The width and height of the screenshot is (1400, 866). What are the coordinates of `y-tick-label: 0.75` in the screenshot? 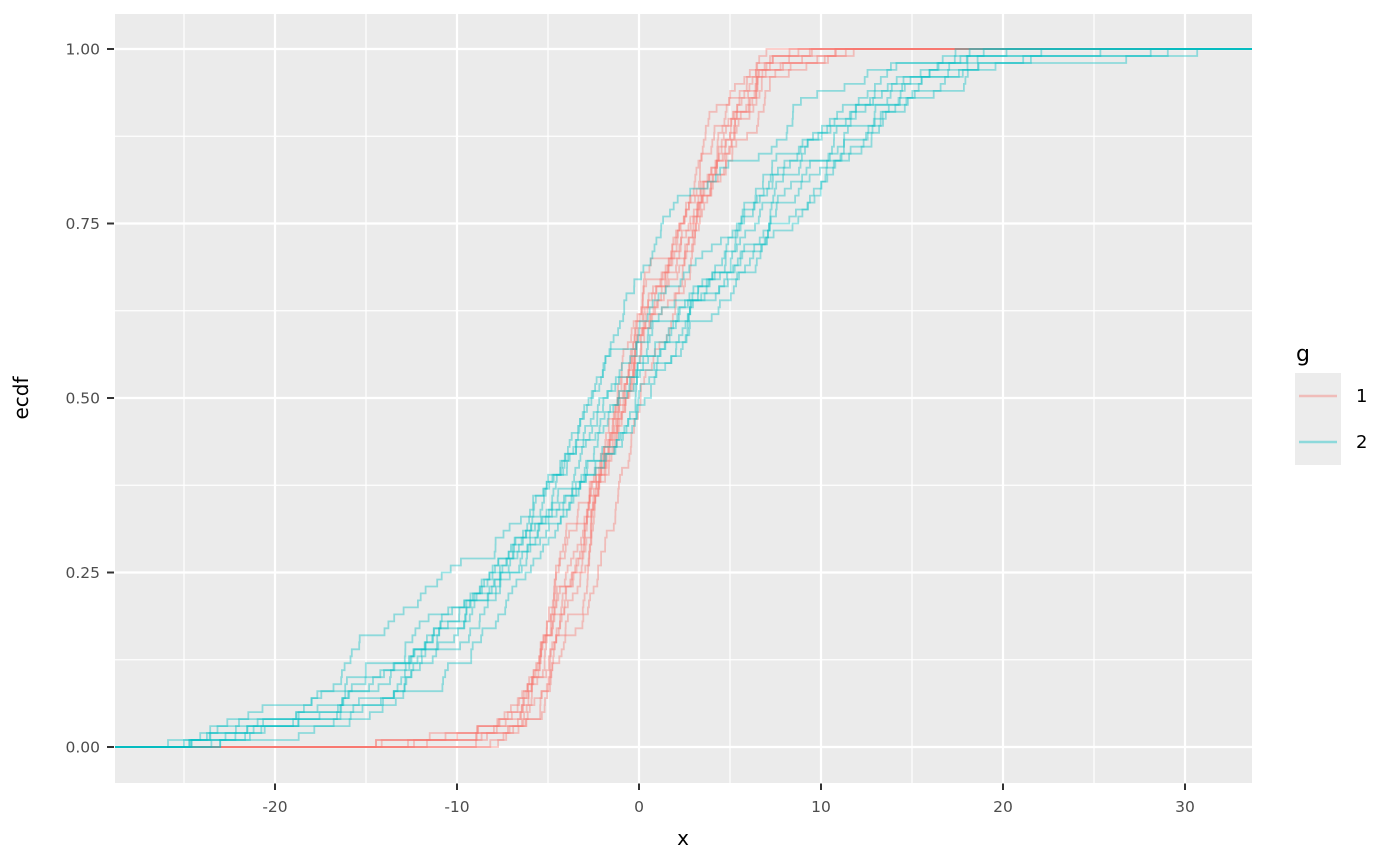 It's located at (82, 224).